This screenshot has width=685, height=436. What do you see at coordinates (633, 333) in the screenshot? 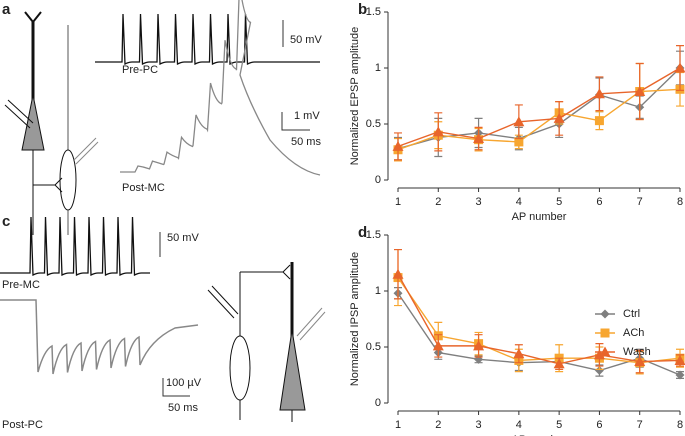
I see `legend-label: ACh` at bounding box center [633, 333].